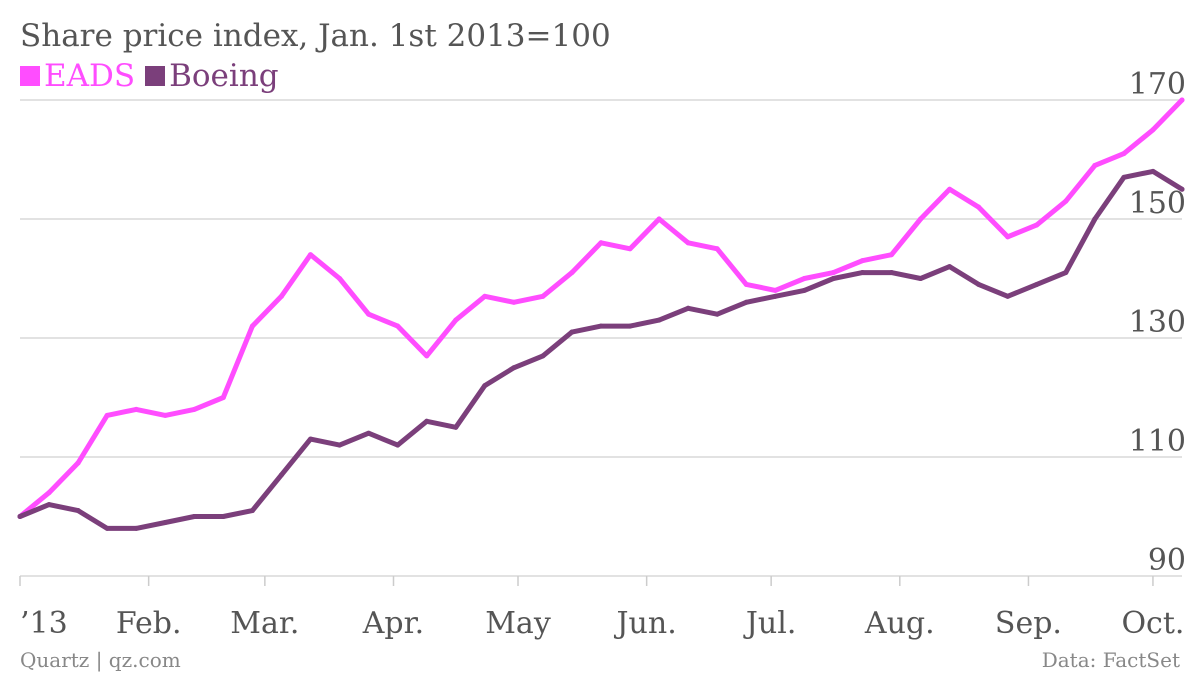  What do you see at coordinates (899, 623) in the screenshot?
I see `x-tick-label: Aug.` at bounding box center [899, 623].